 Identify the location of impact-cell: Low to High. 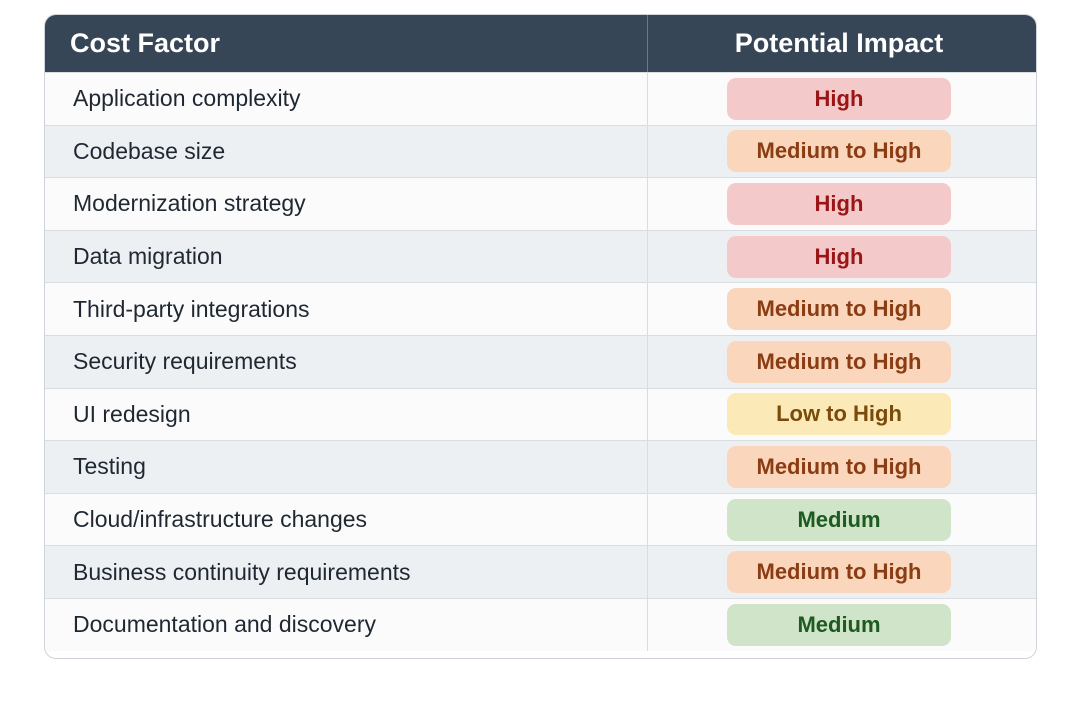
(842, 415).